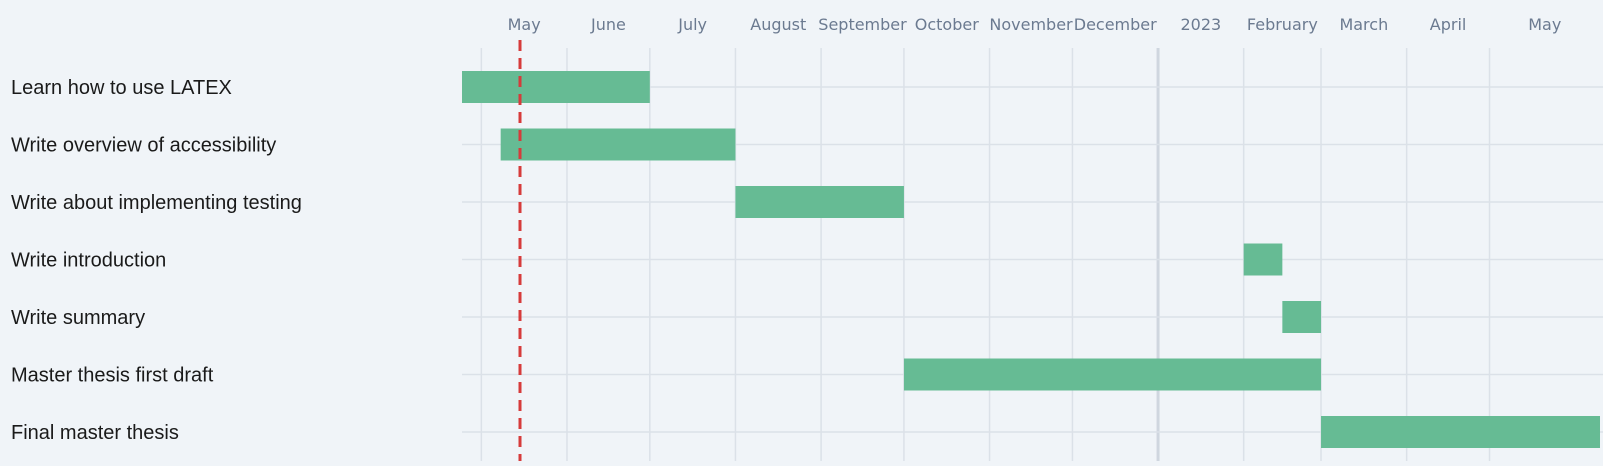 This screenshot has height=466, width=1603. What do you see at coordinates (143, 146) in the screenshot?
I see `task-label: Write overview of accessibility` at bounding box center [143, 146].